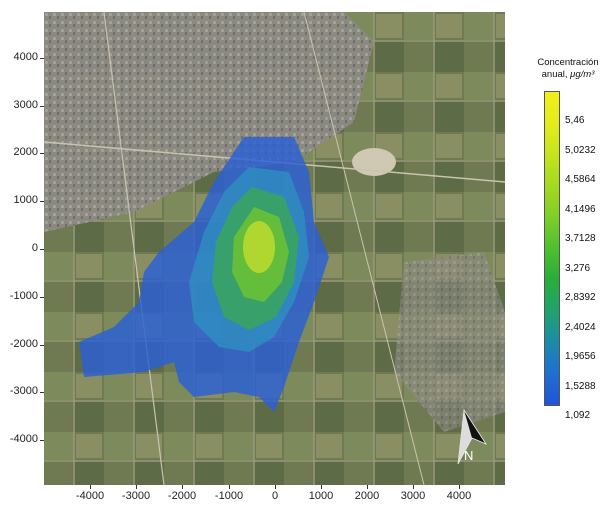 The width and height of the screenshot is (605, 507). I want to click on legend-title: Concentración anual, μg/m³, so click(568, 69).